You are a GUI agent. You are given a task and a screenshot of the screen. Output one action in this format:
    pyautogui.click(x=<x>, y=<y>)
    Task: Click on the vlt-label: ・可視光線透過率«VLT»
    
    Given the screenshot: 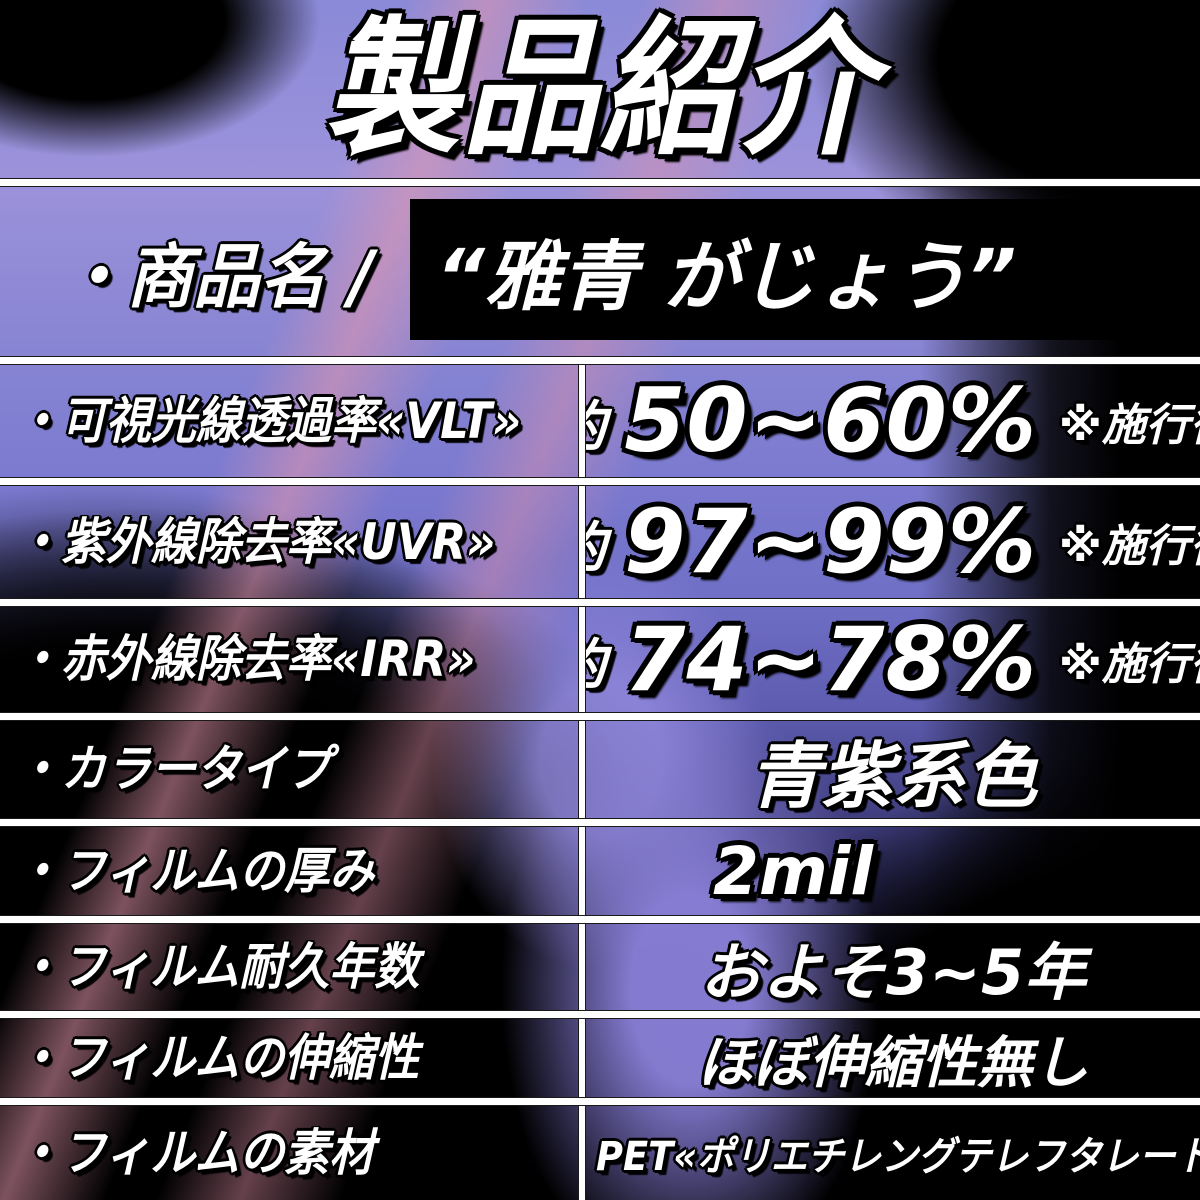 What is the action you would take?
    pyautogui.click(x=269, y=421)
    